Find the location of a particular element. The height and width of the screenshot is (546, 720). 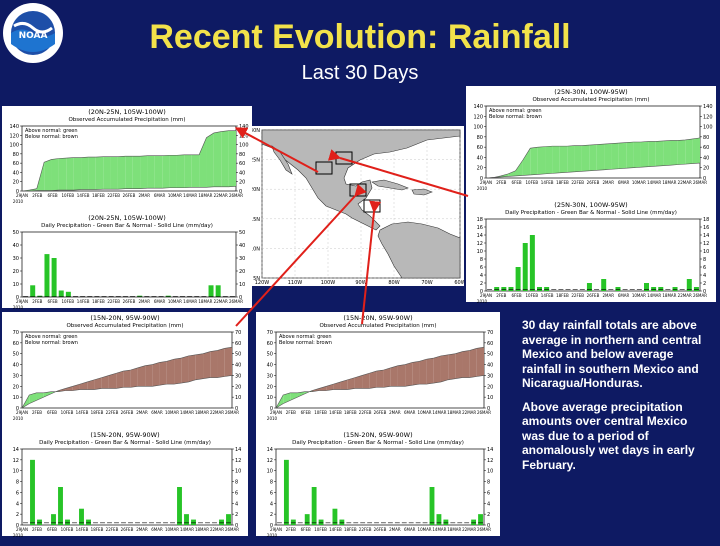

y-tick-label: 2 is located at coordinates (481, 284).